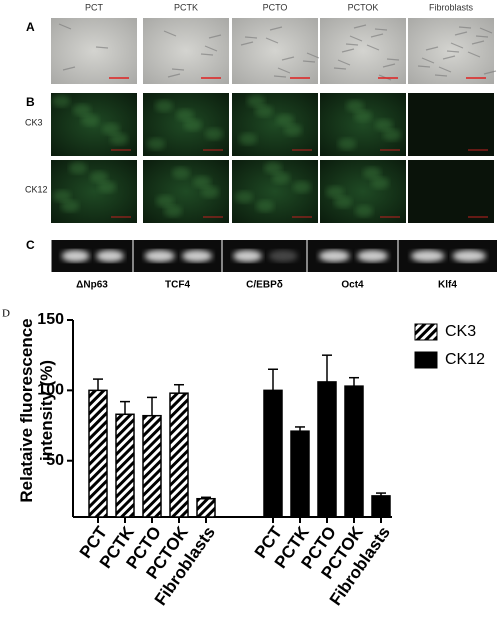 The height and width of the screenshot is (622, 500). What do you see at coordinates (50, 390) in the screenshot?
I see `y-tick-label: 100` at bounding box center [50, 390].